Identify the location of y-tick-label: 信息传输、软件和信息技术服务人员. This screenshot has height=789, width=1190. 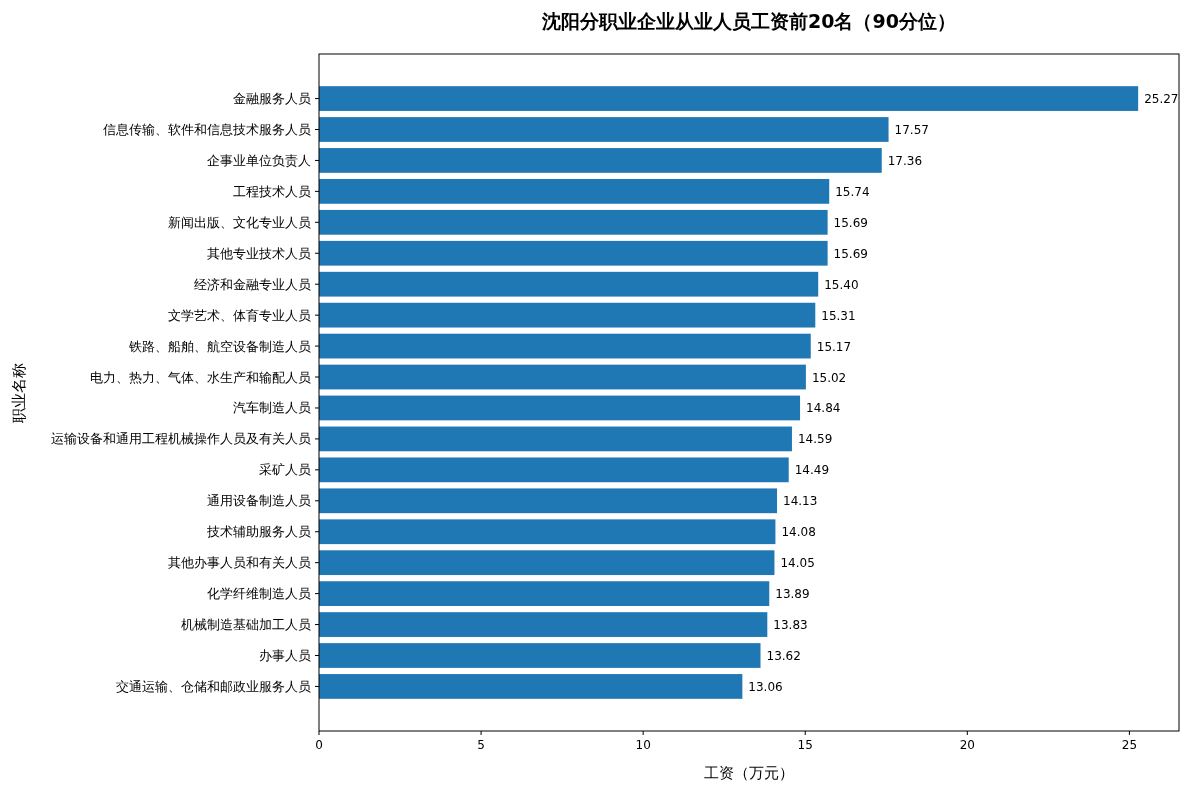
(207, 129).